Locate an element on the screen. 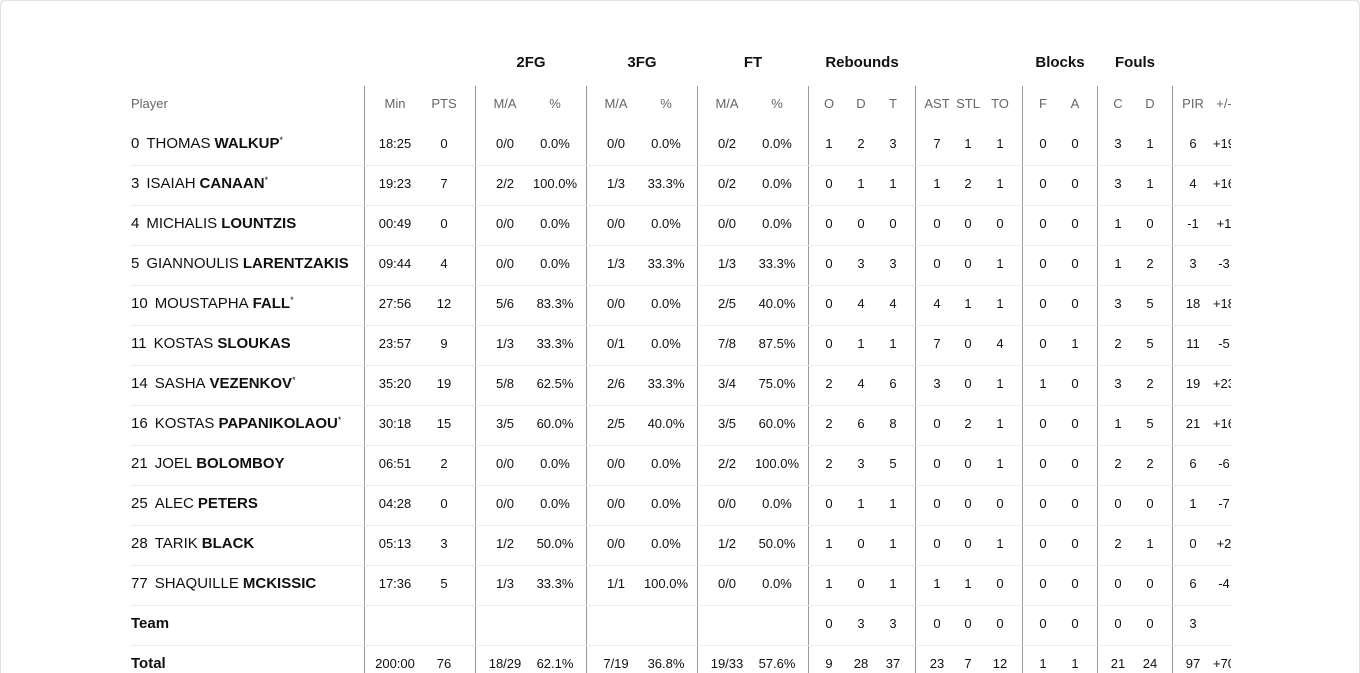 The image size is (1360, 673). stat-cell: 0/2 is located at coordinates (727, 143).